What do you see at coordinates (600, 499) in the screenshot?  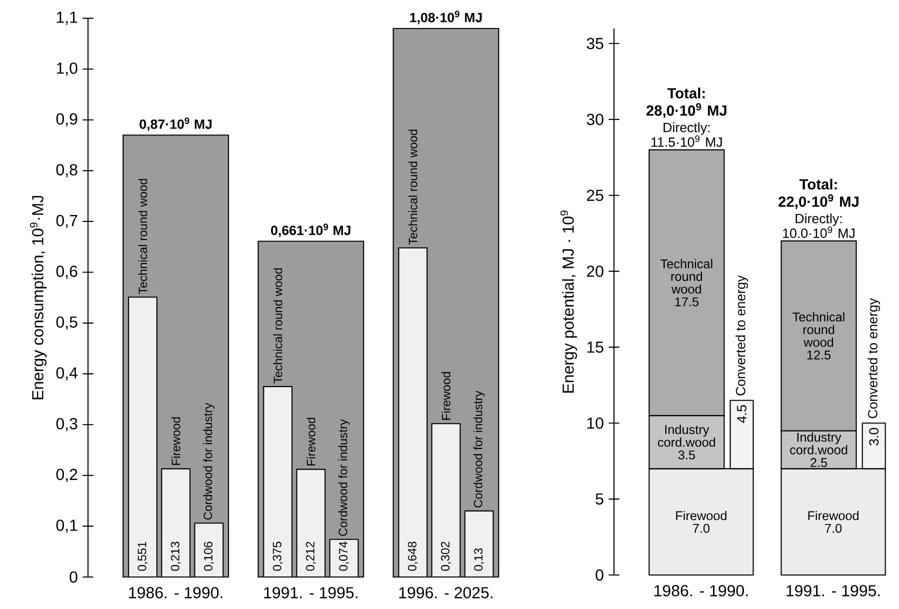 I see `y-tick-label: 5` at bounding box center [600, 499].